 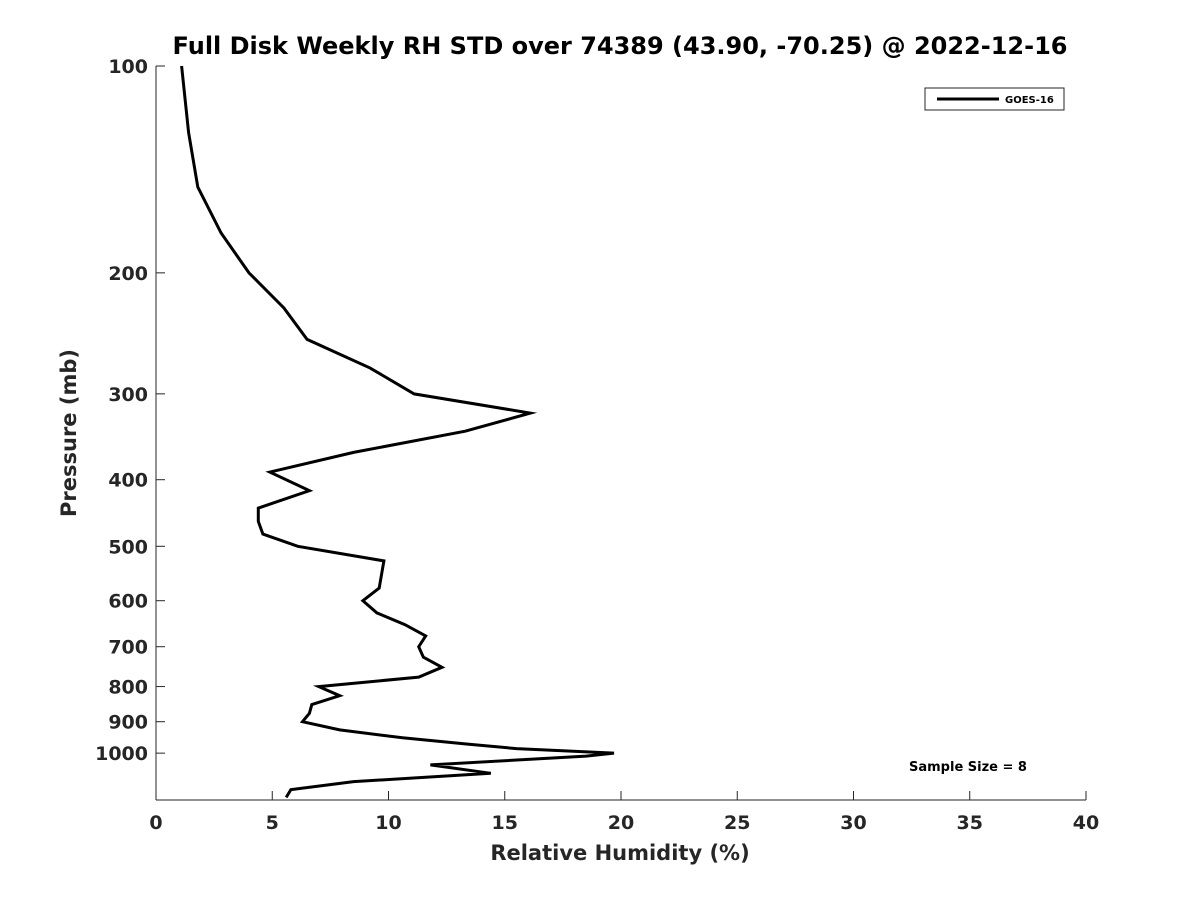 I want to click on x-ticks: 0 5 10 15 20 25 30 35 40, so click(x=624, y=812).